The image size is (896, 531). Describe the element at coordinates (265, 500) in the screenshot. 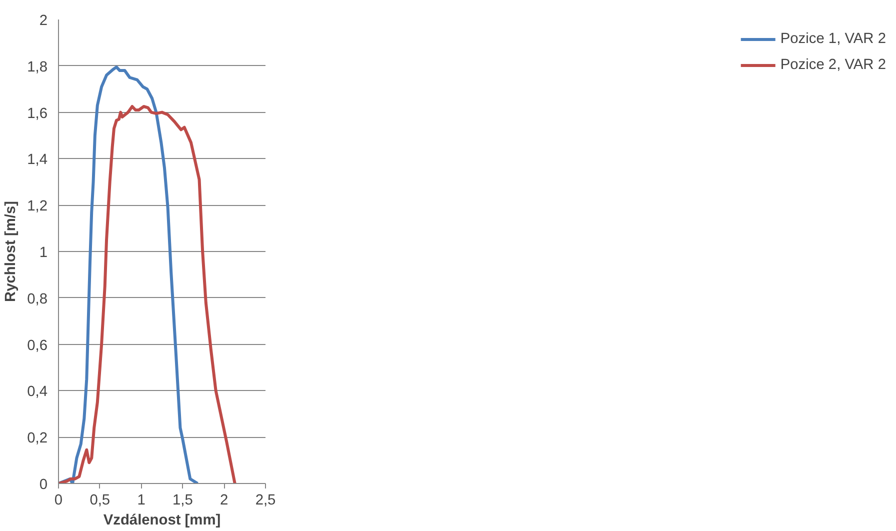

I see `x-tick-label: 2,5` at that location.